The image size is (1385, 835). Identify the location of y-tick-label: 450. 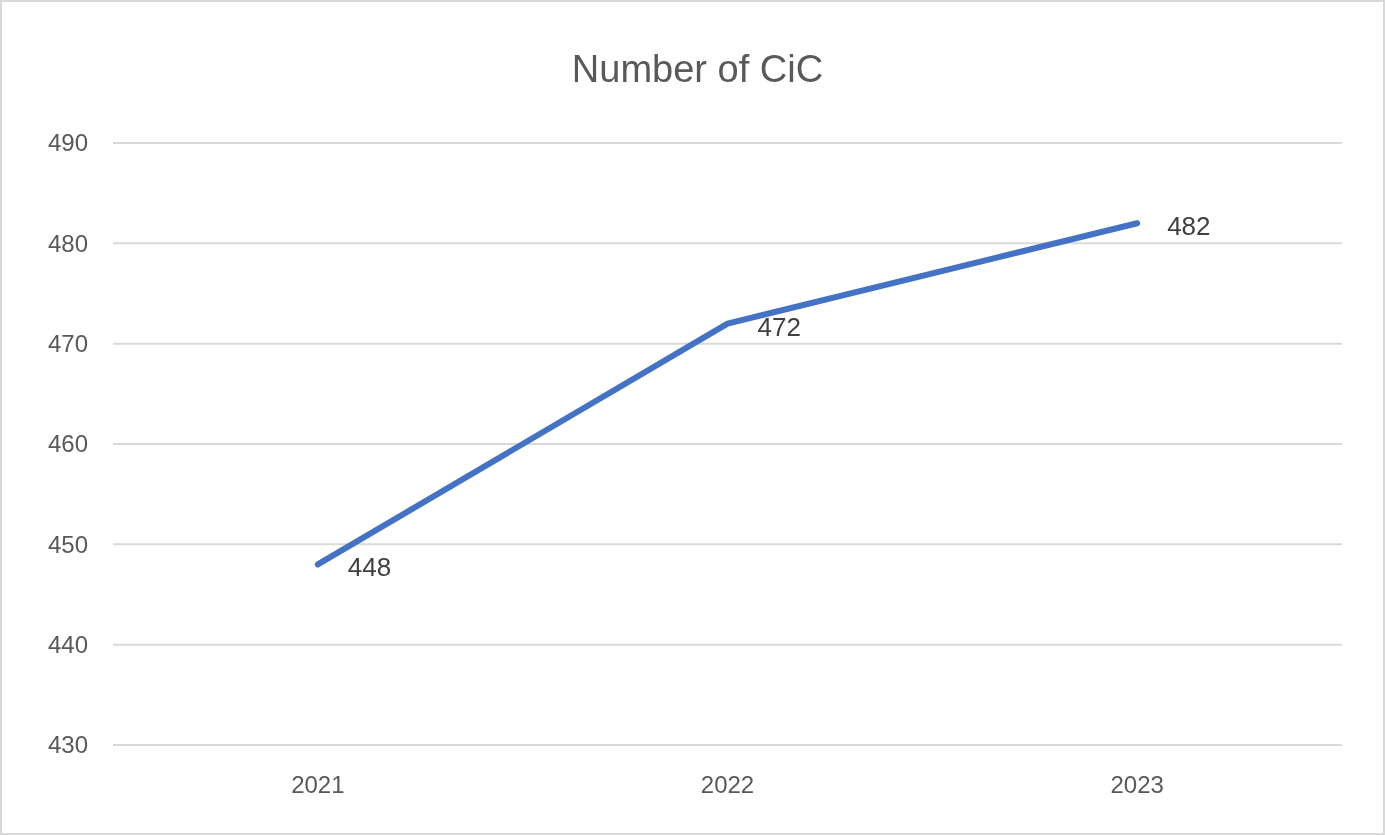
(67, 544).